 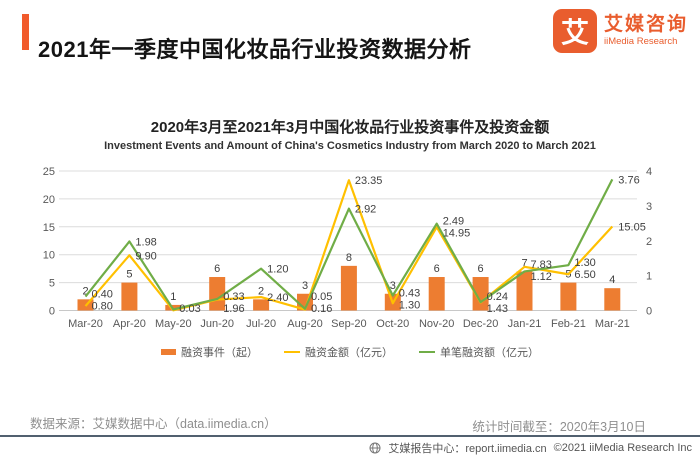 What do you see at coordinates (427, 352) in the screenshot?
I see `legend-per-deal-line-swatch` at bounding box center [427, 352].